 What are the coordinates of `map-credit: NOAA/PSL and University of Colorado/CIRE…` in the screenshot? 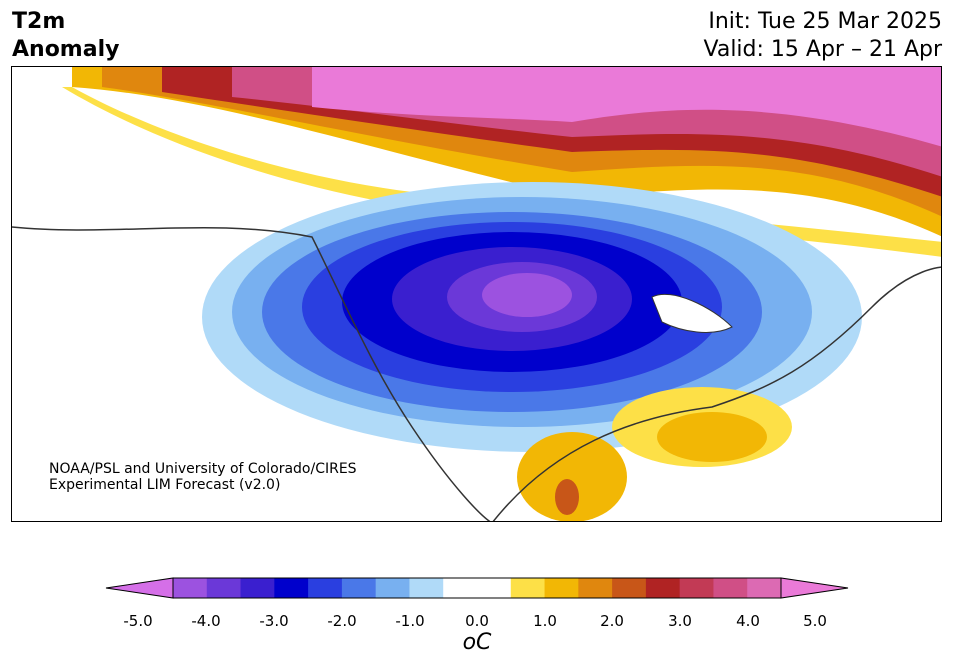 It's located at (203, 477).